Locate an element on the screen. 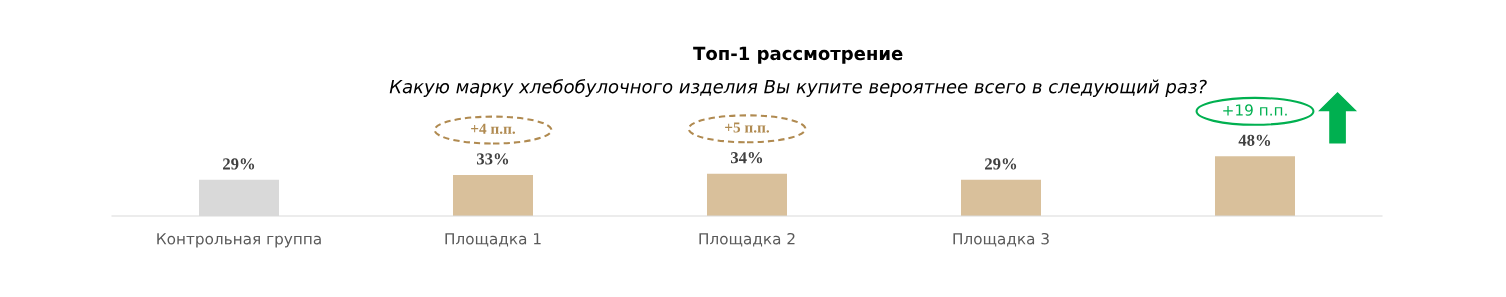 Image resolution: width=1506 pixels, height=297 pixels. x-tick-label: Контрольная группа is located at coordinates (239, 240).